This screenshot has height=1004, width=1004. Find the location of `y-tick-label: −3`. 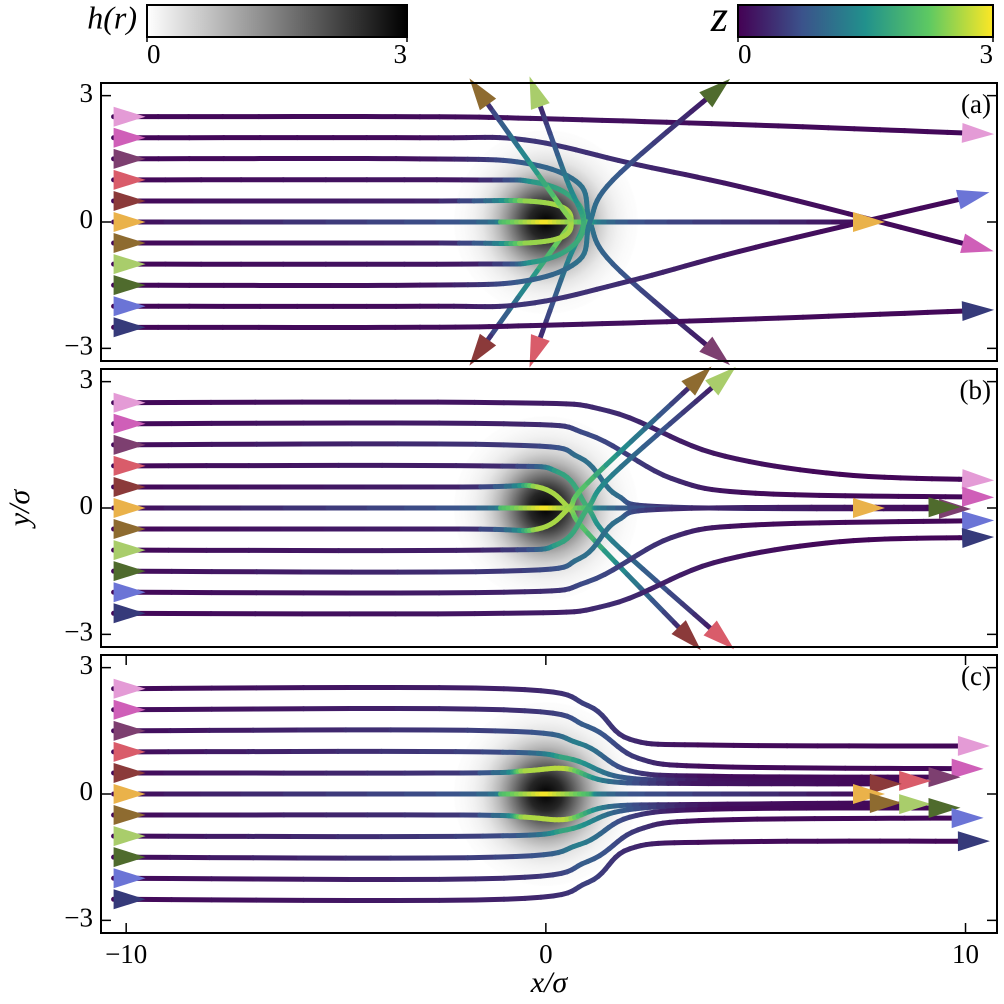

y-tick-label: −3 is located at coordinates (78, 346).